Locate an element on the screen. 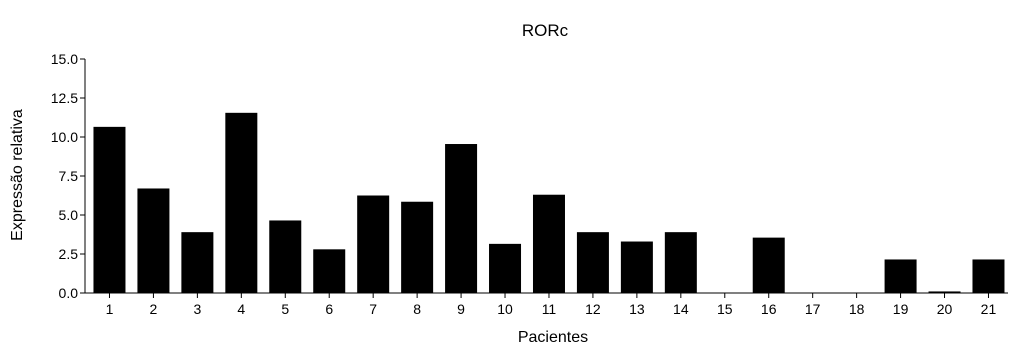  x-tick-label: 1 is located at coordinates (110, 309).